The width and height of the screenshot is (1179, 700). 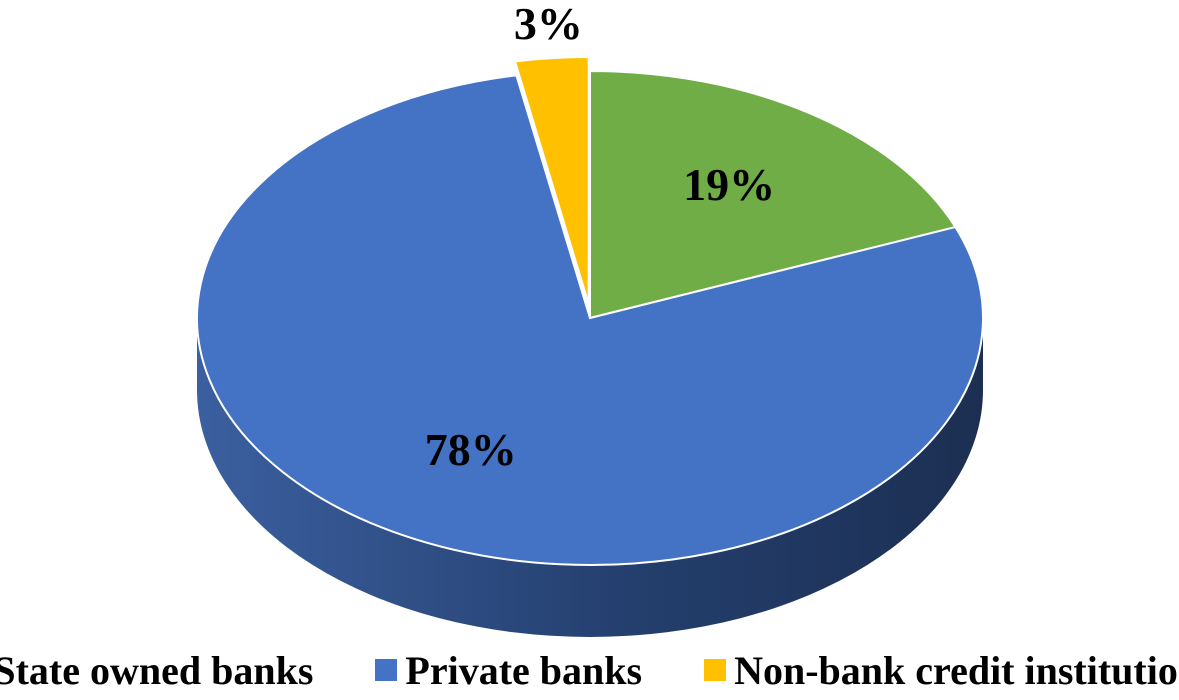 What do you see at coordinates (471, 449) in the screenshot?
I see `data-label-private-banks: 78%` at bounding box center [471, 449].